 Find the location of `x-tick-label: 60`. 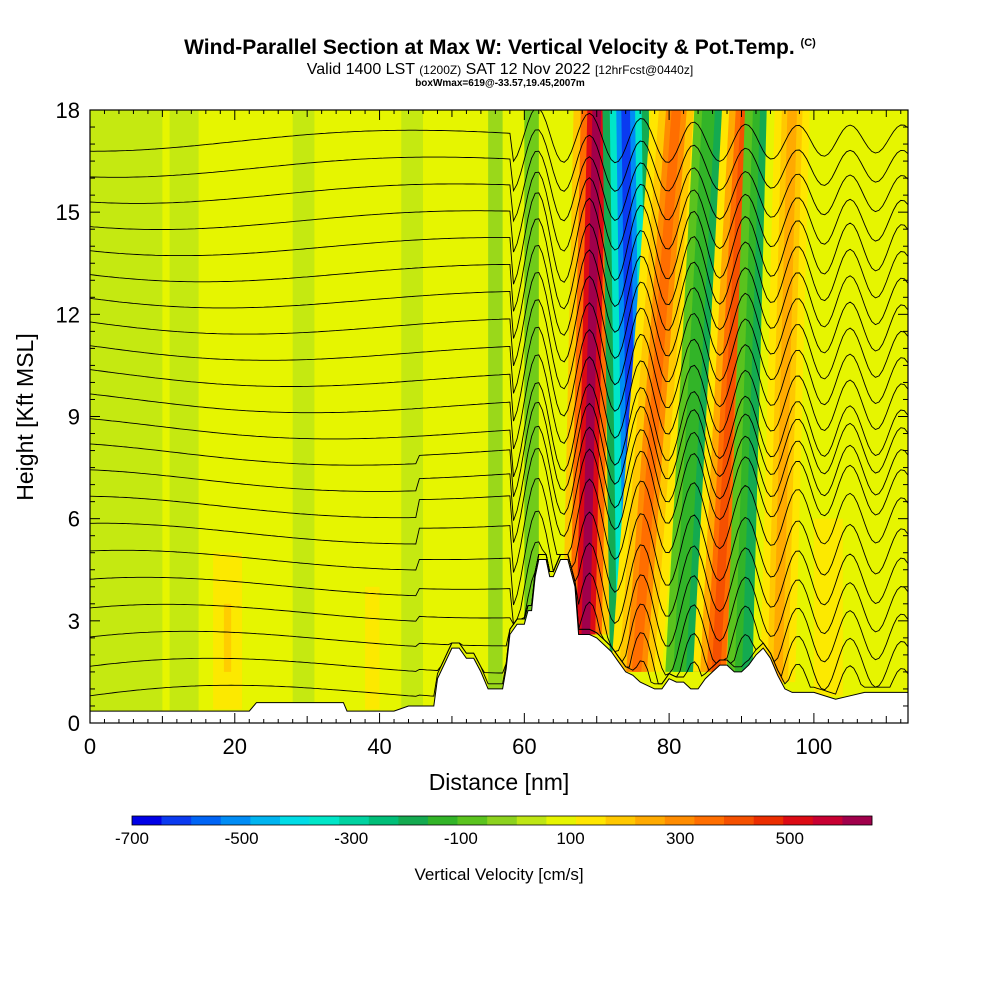

x-tick-label: 60 is located at coordinates (524, 746).